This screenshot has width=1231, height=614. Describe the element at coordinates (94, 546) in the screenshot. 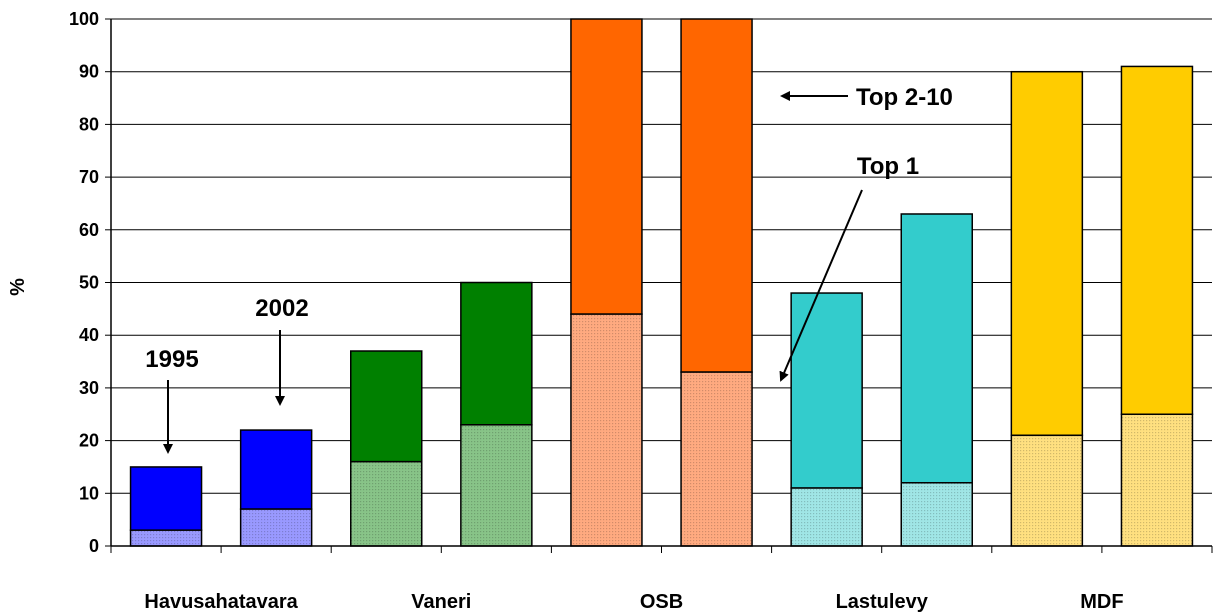

I see `y-tick-label-0: 0` at that location.